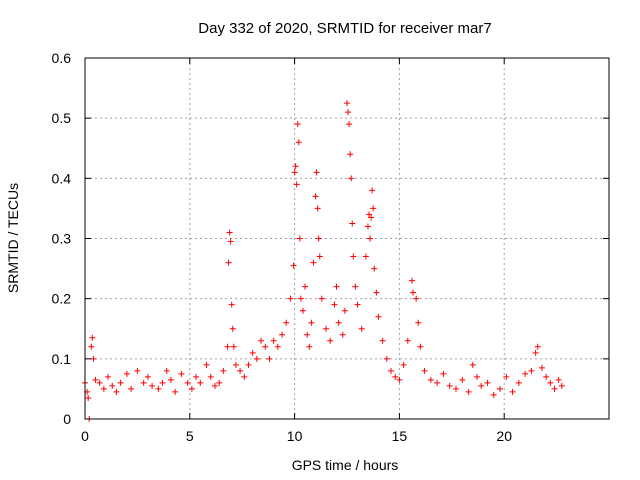 This screenshot has height=480, width=640. What do you see at coordinates (345, 465) in the screenshot?
I see `x-axis-label: GPS time / hours` at bounding box center [345, 465].